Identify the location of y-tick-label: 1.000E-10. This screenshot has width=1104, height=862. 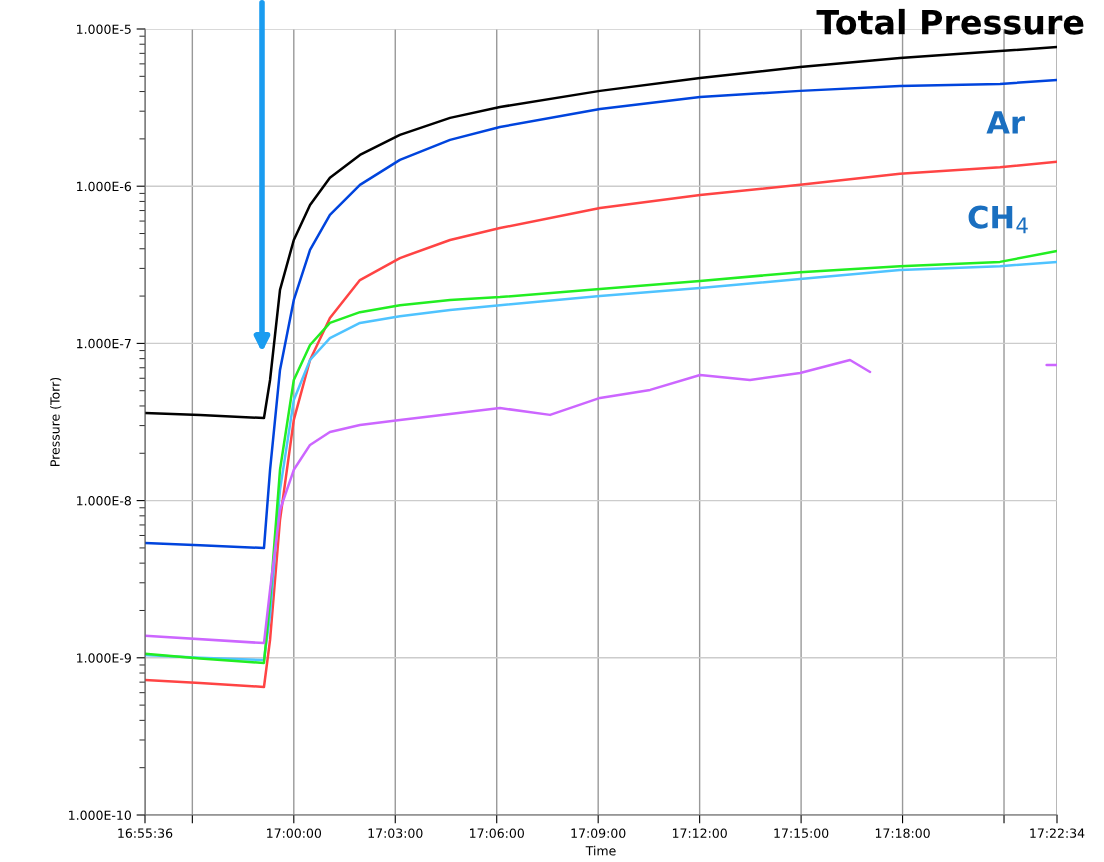
(100, 815).